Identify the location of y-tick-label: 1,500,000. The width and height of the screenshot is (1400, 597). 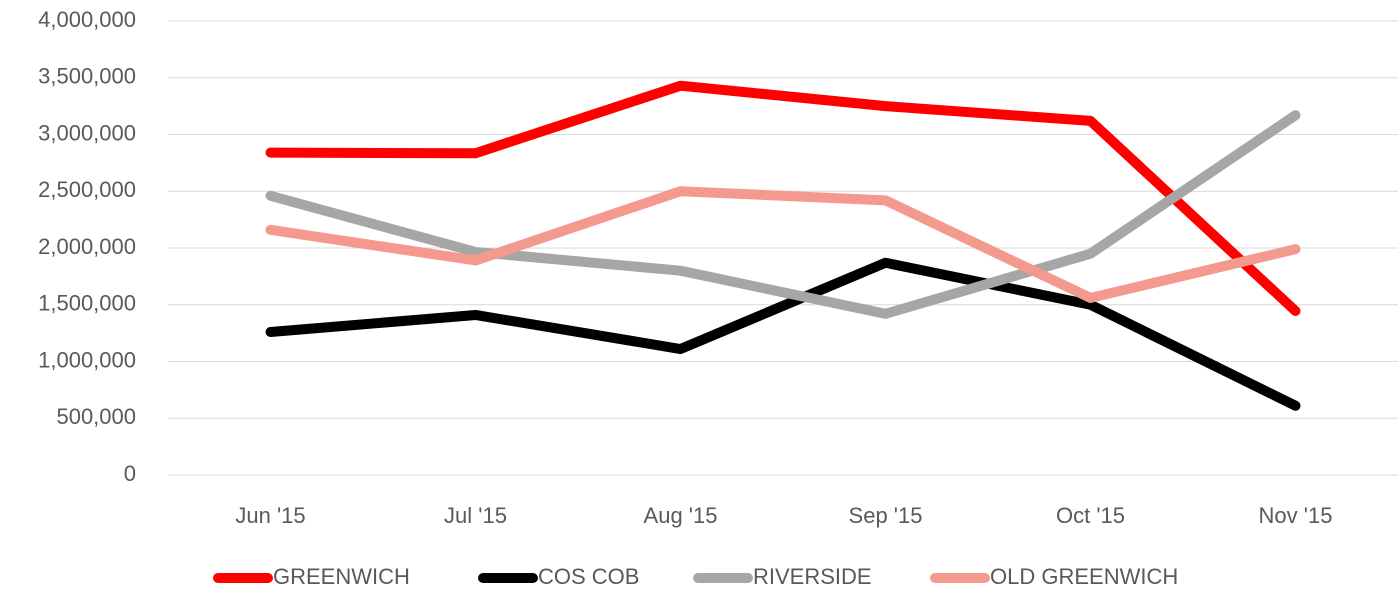
(87, 303).